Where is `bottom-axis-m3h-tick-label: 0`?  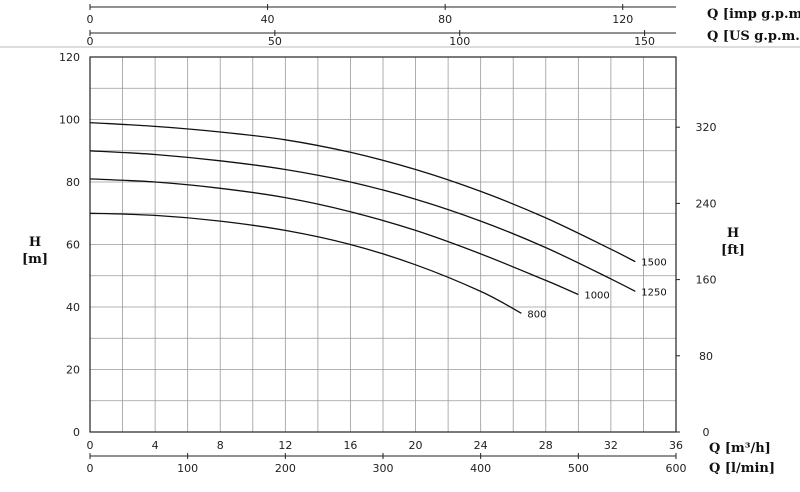 bottom-axis-m3h-tick-label: 0 is located at coordinates (90, 445).